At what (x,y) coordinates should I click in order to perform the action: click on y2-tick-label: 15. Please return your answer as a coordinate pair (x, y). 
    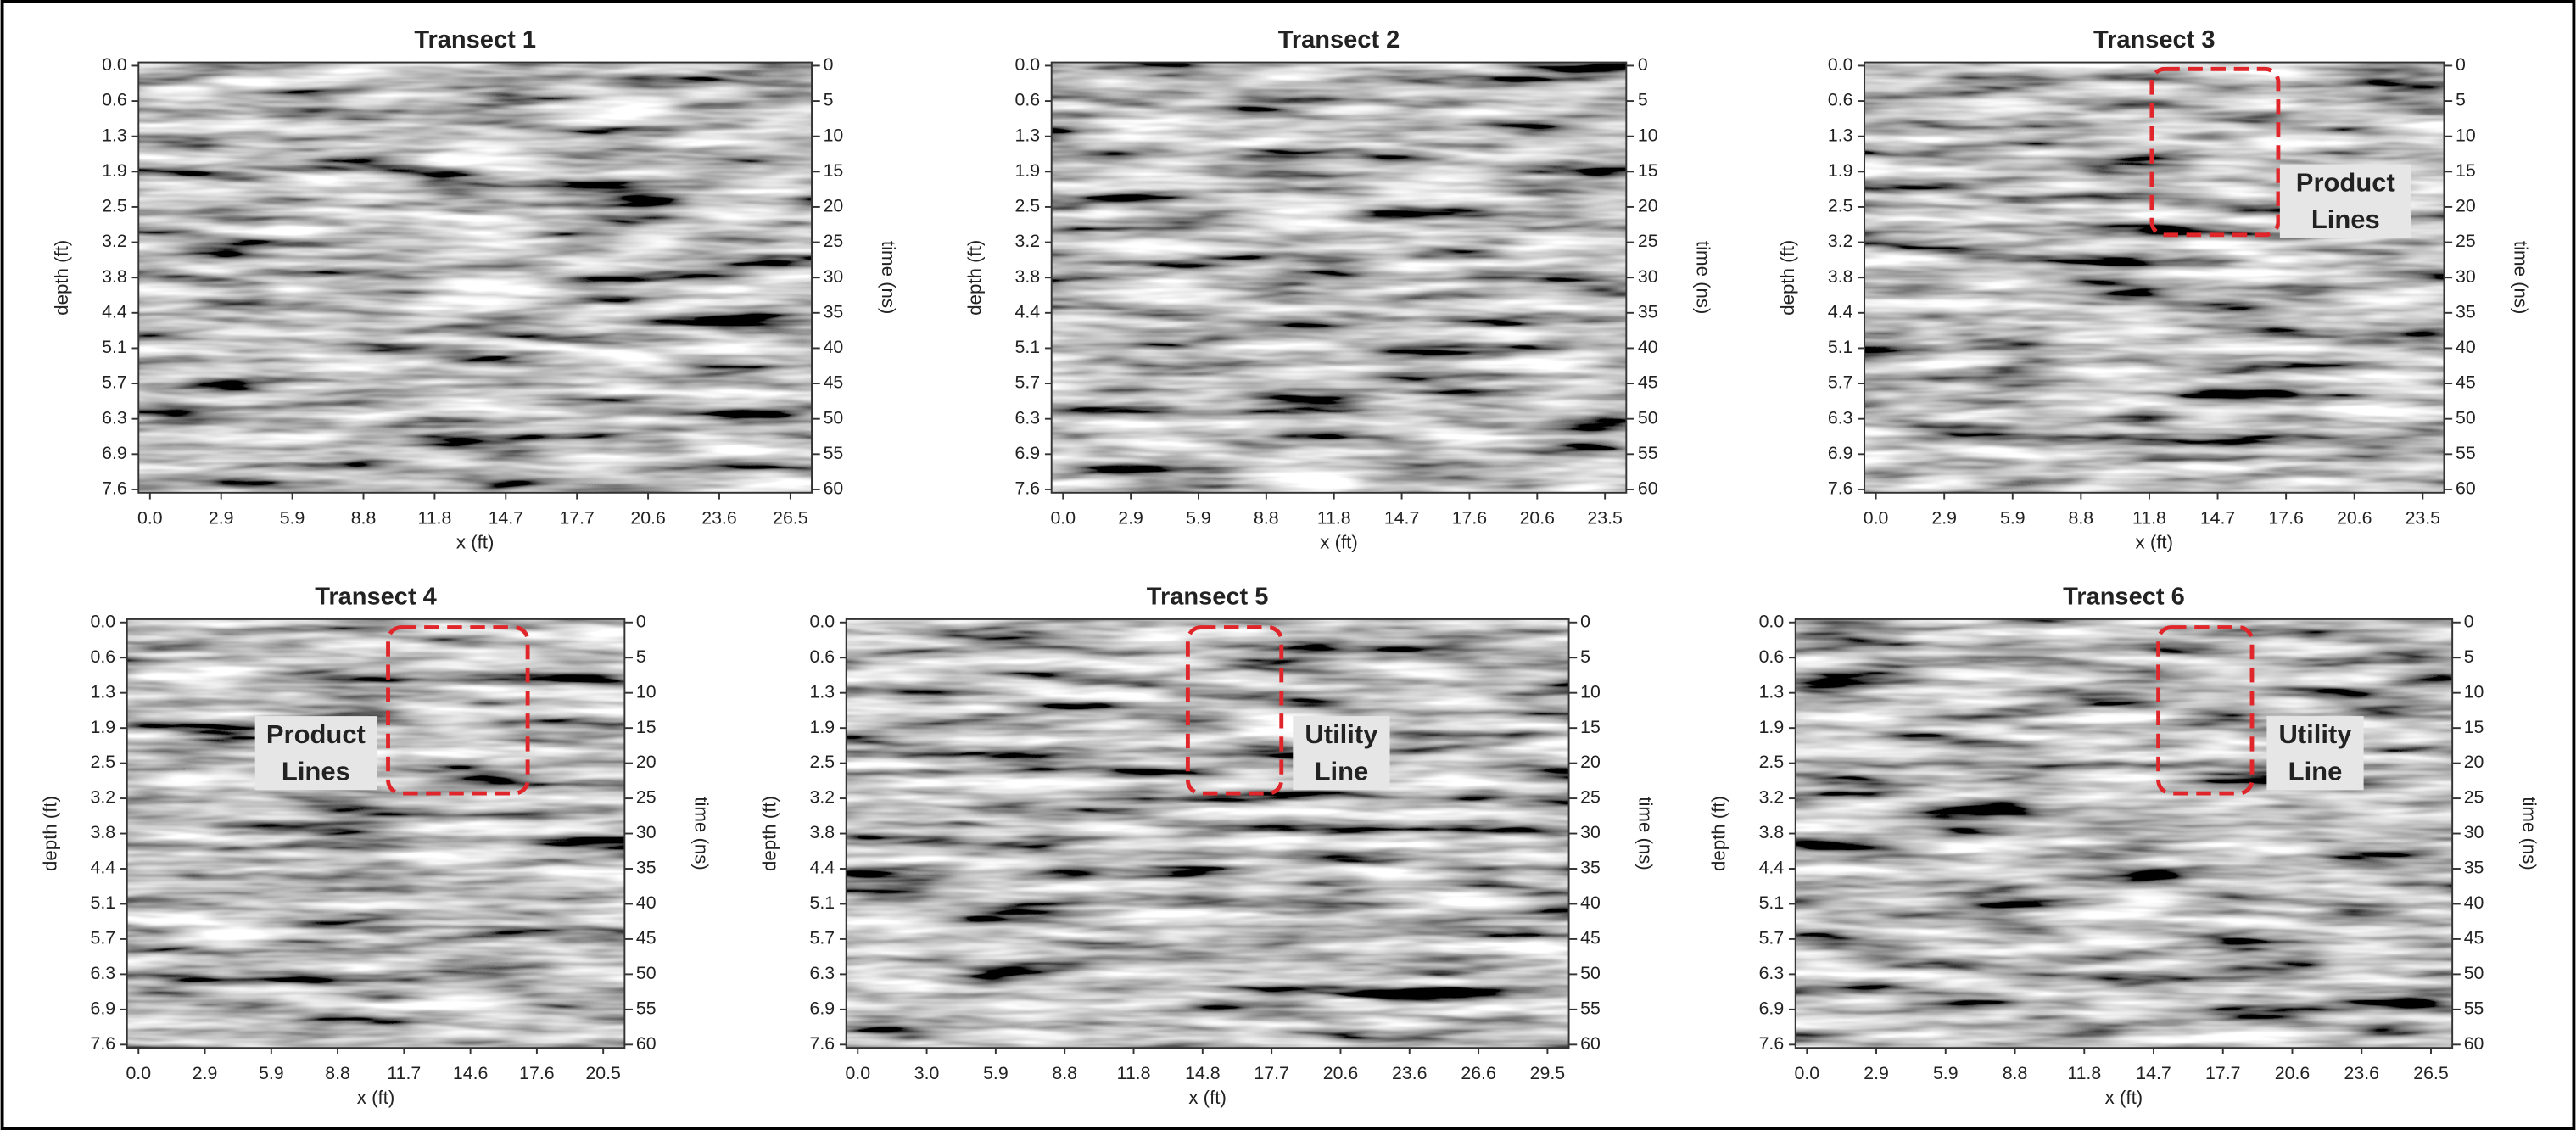
    Looking at the image, I should click on (1590, 727).